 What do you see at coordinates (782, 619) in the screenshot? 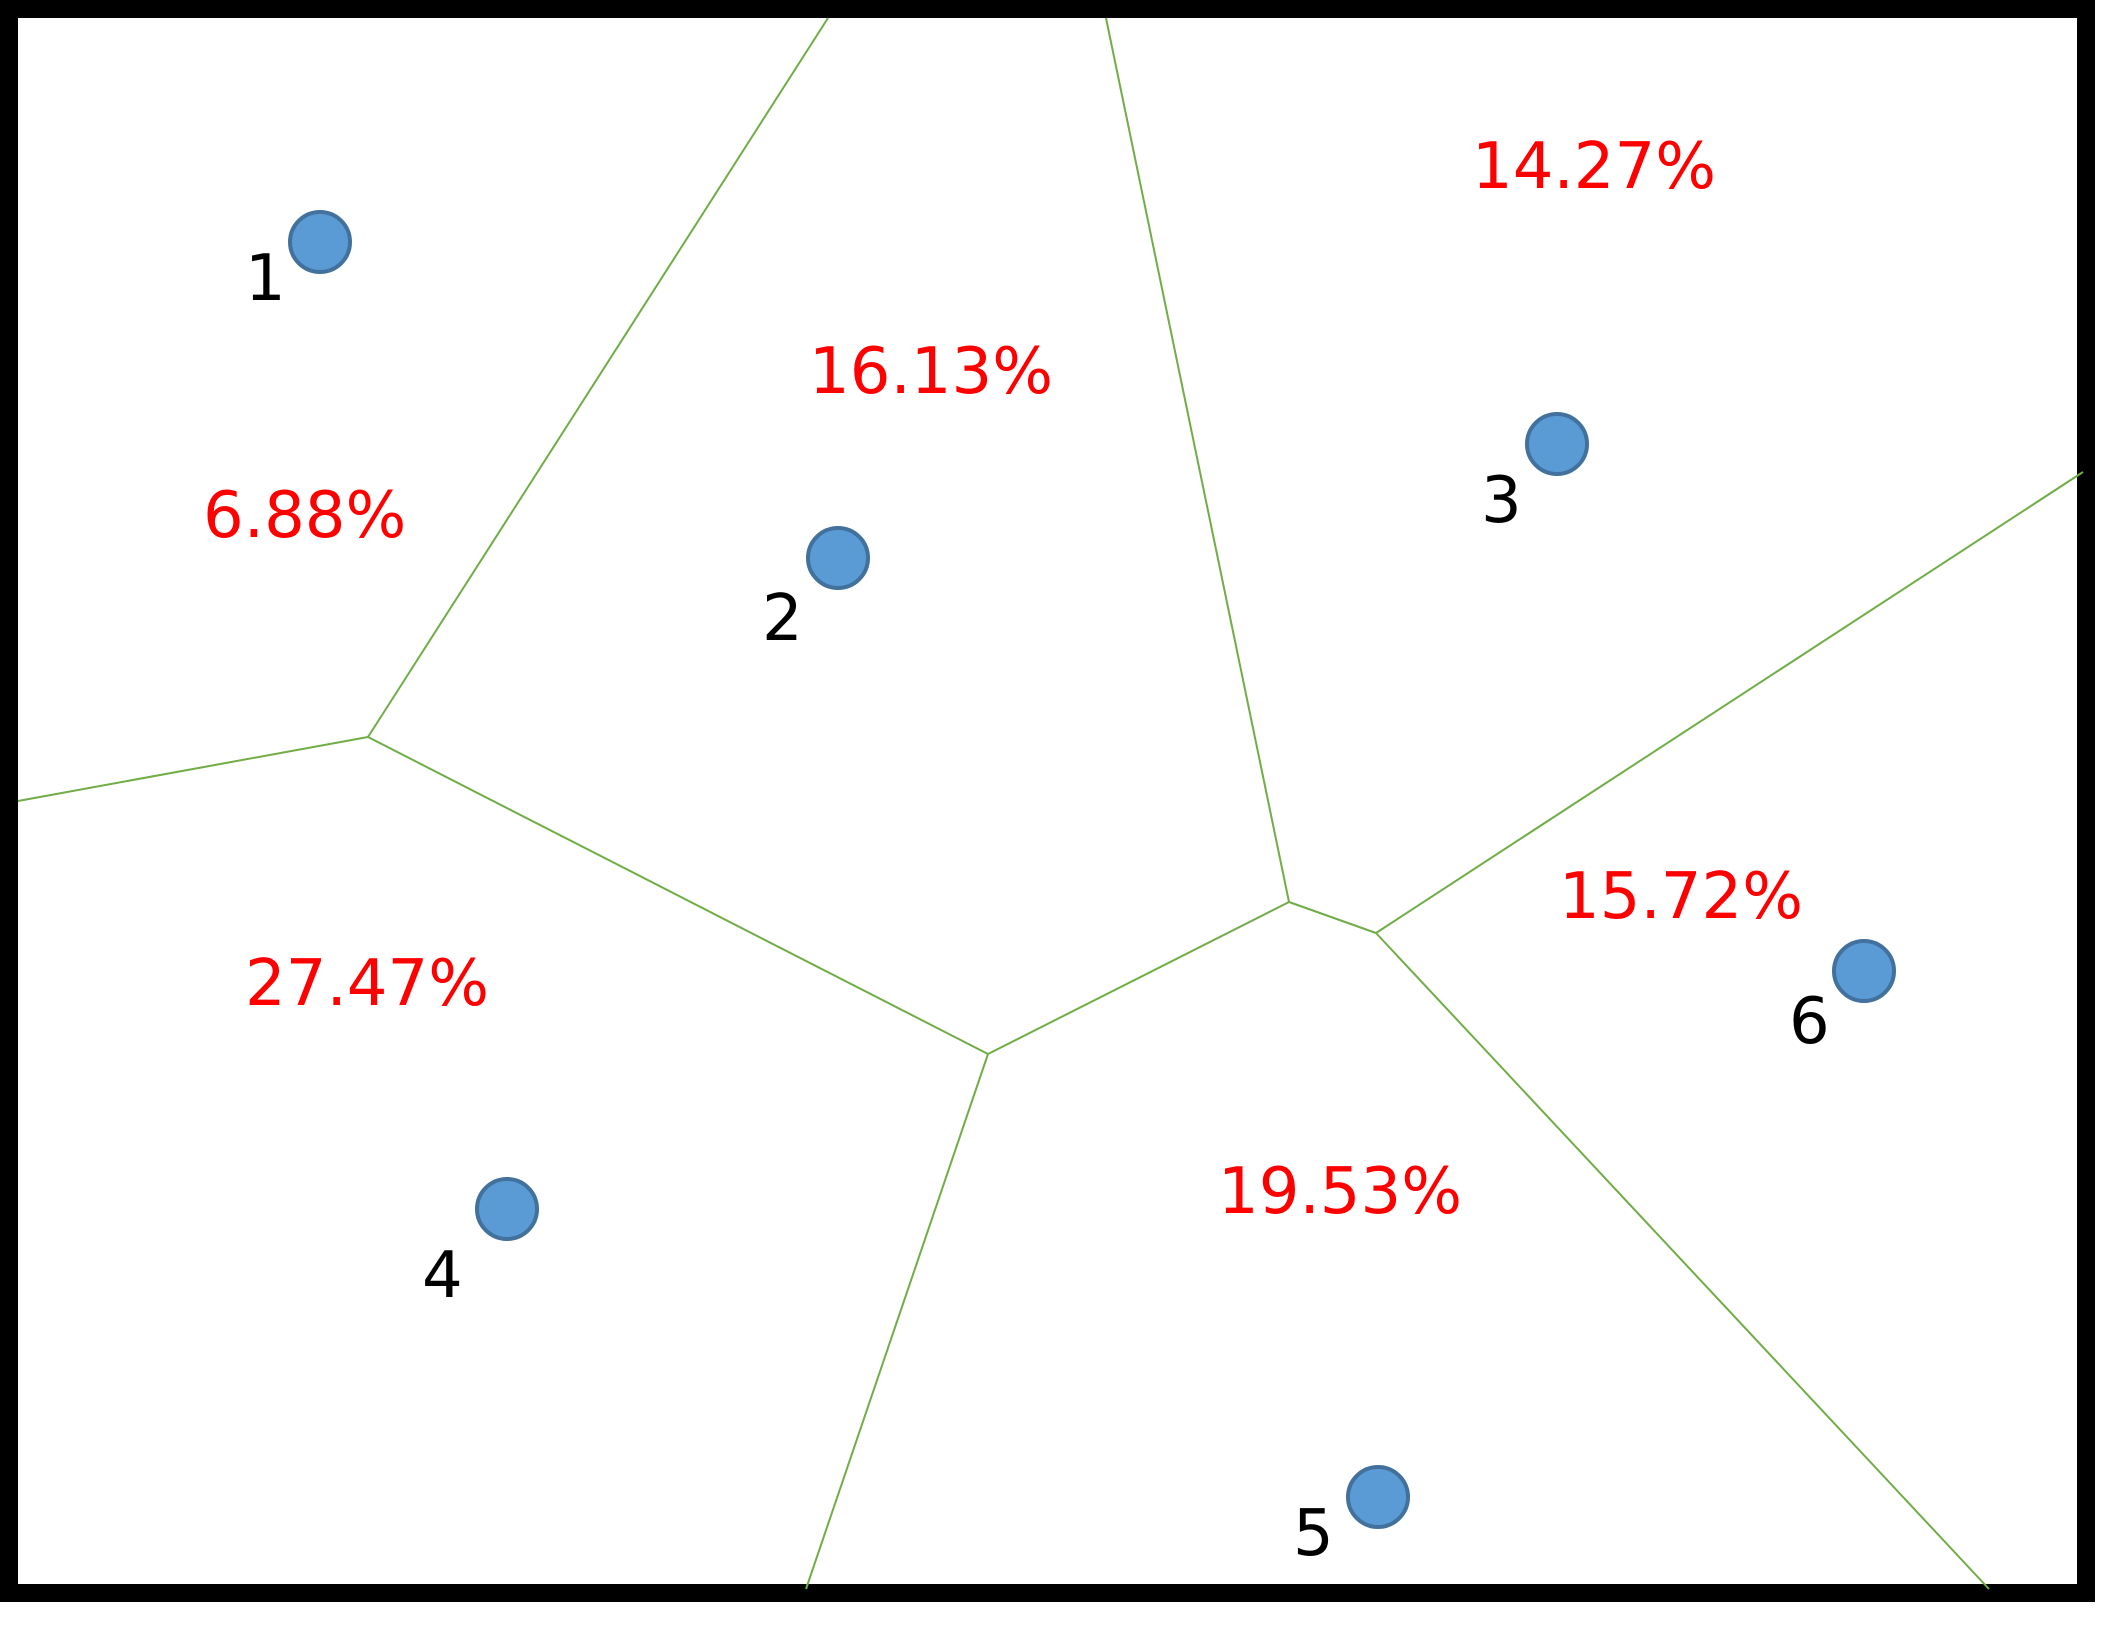
I see `site-label-2: 2` at bounding box center [782, 619].